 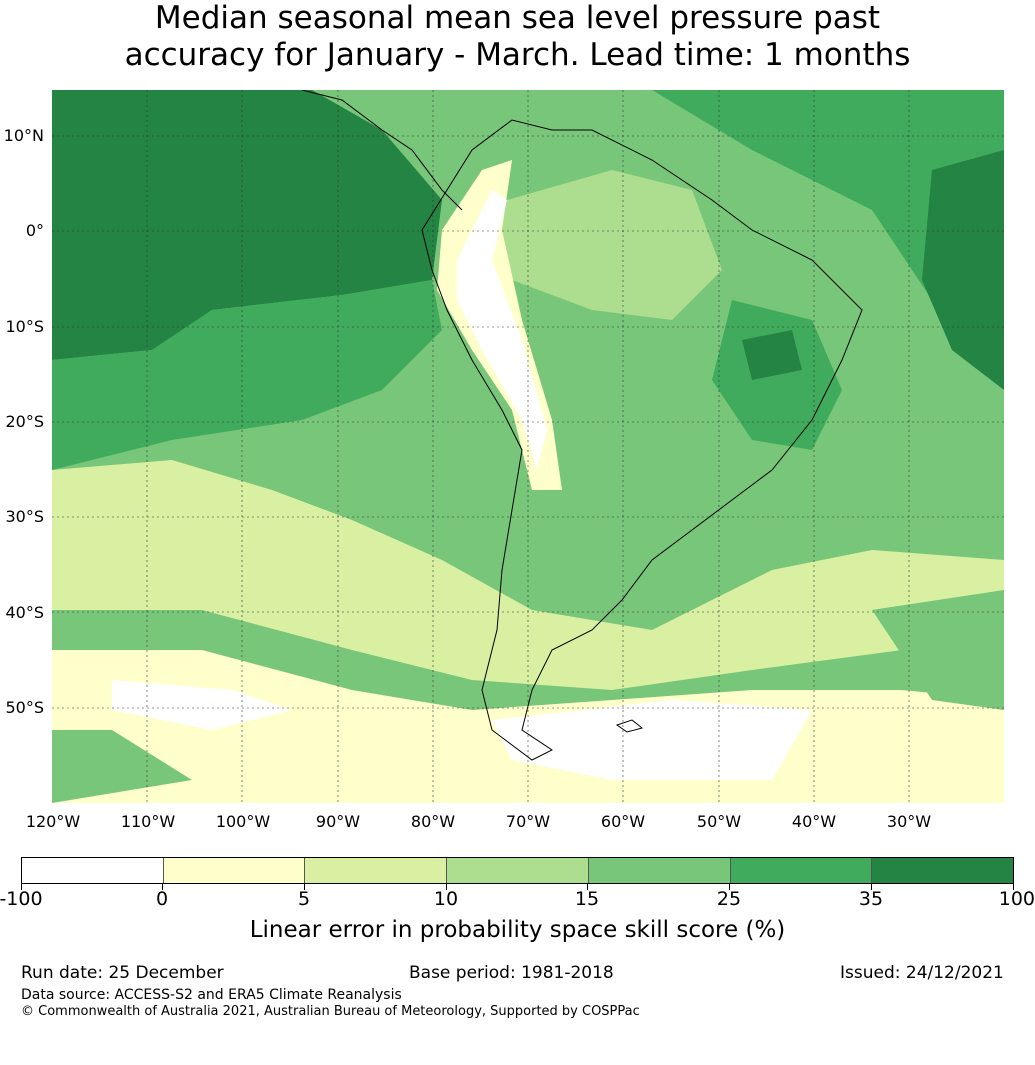 What do you see at coordinates (162, 899) in the screenshot?
I see `colorbar-tick-label: 0` at bounding box center [162, 899].